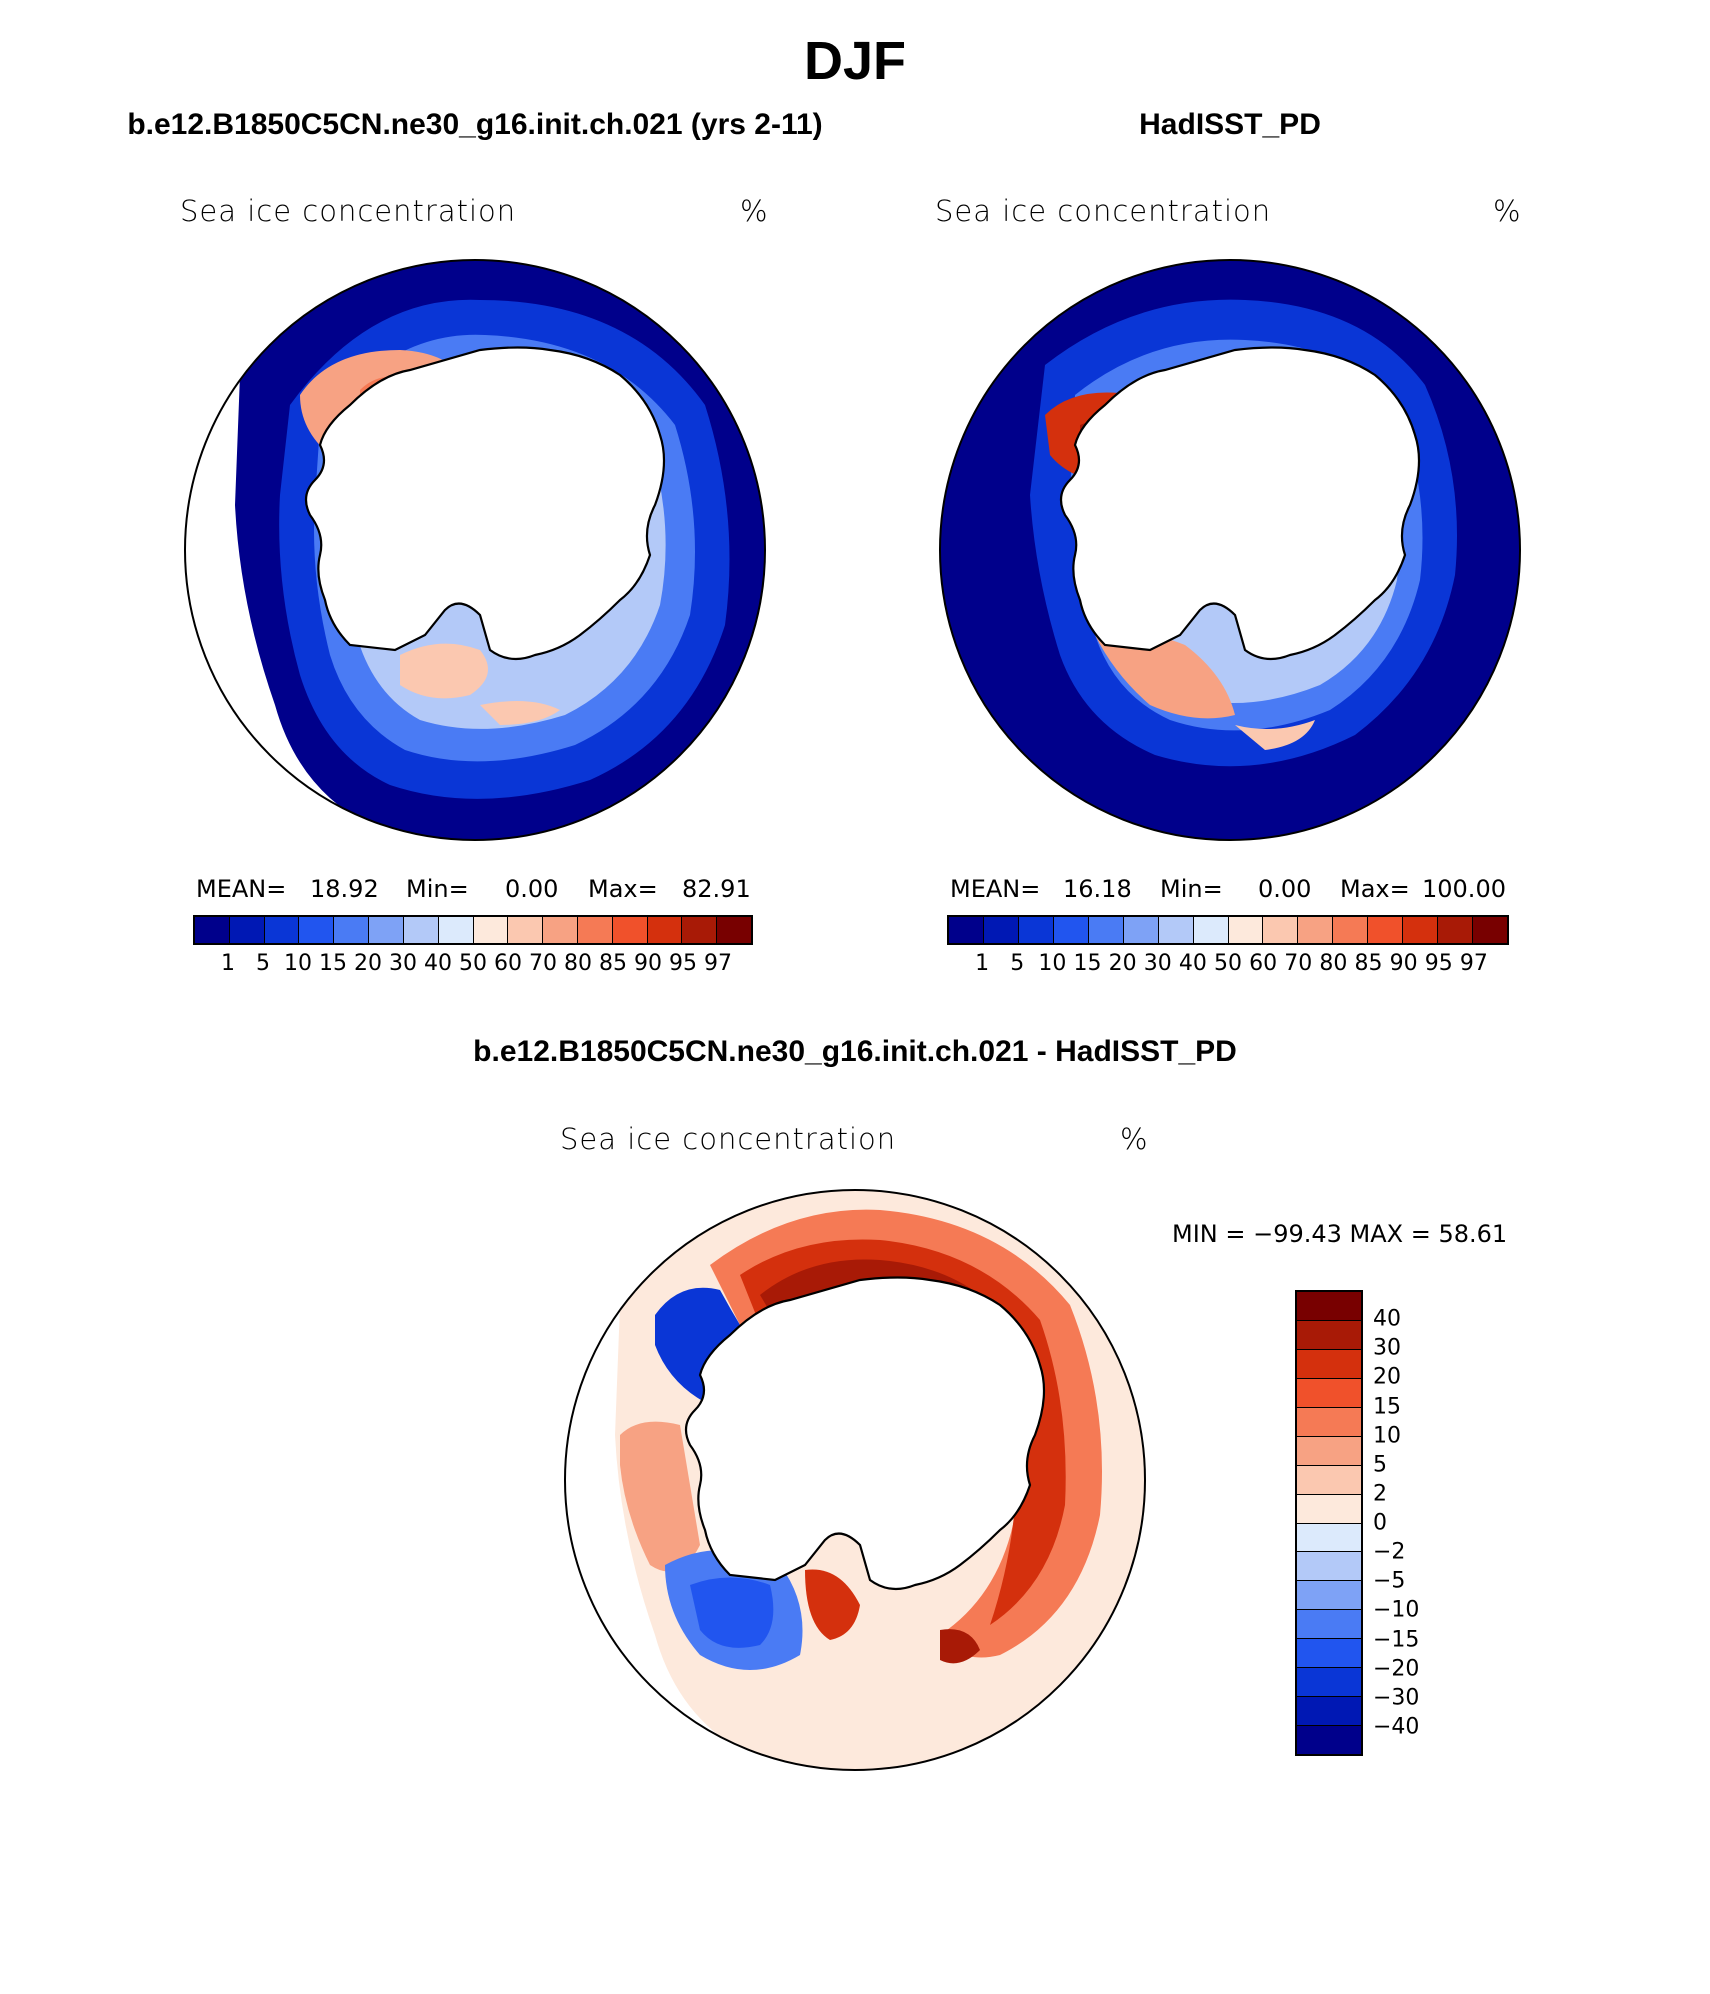 The width and height of the screenshot is (1710, 1994). Describe the element at coordinates (532, 889) in the screenshot. I see `panel-1-min: 0.00` at that location.